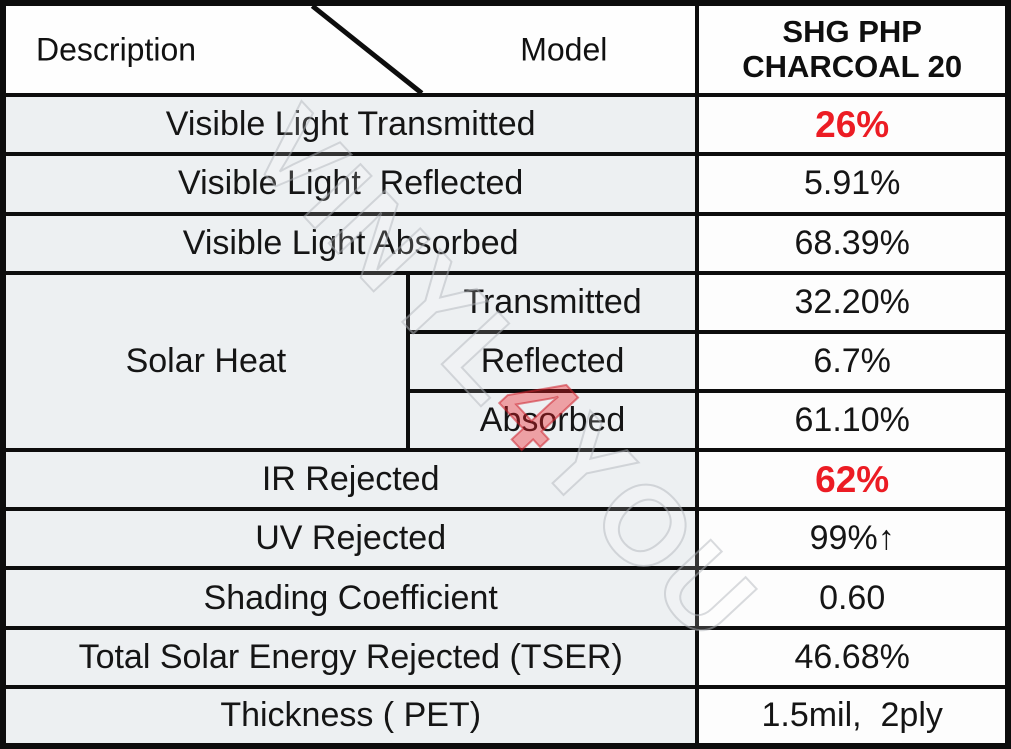 This screenshot has width=1011, height=749. I want to click on description-header-label: Description, so click(116, 49).